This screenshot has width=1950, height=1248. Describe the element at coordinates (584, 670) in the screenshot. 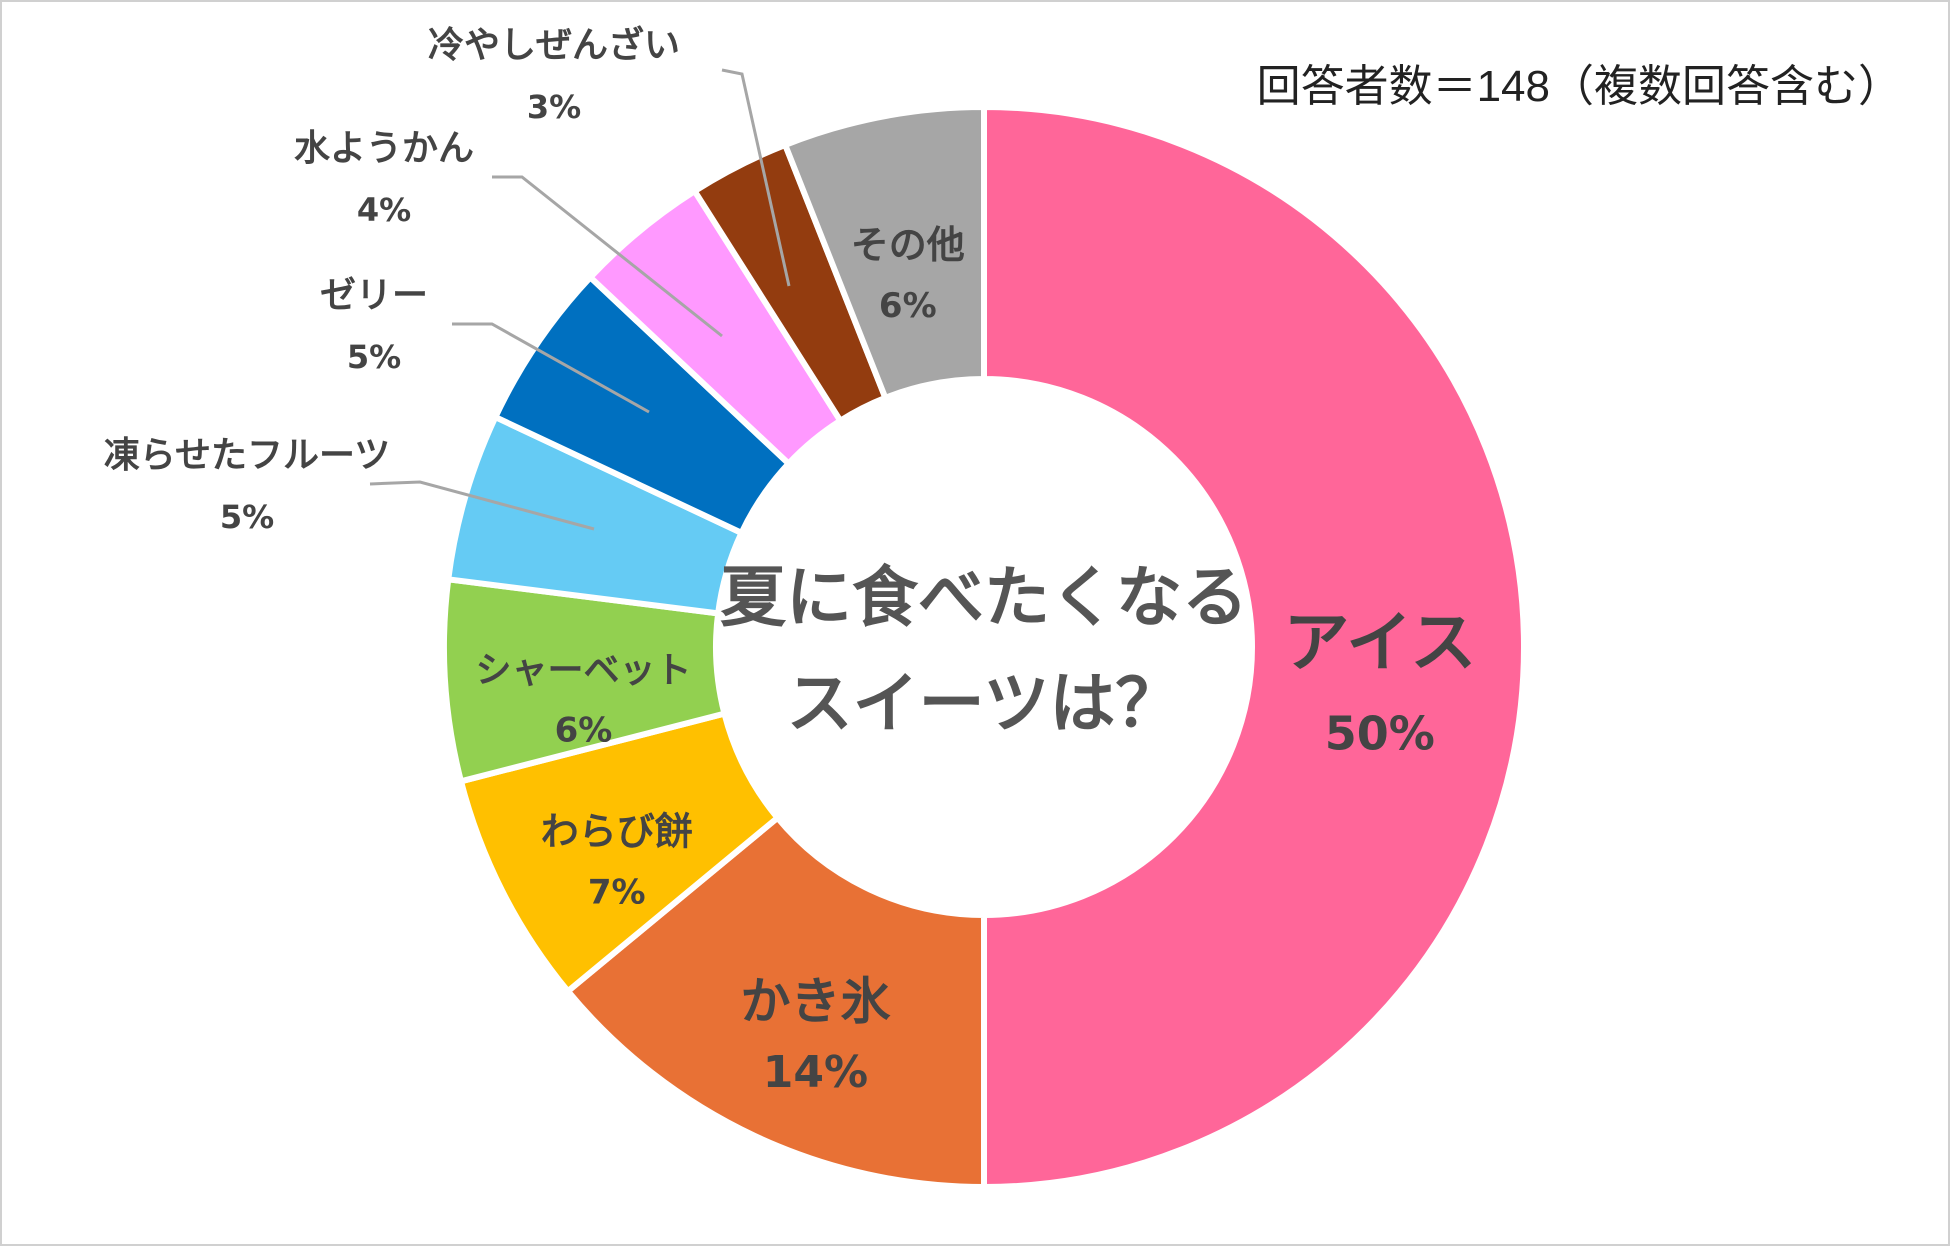

I see `slice-label-4: シャーベット` at that location.